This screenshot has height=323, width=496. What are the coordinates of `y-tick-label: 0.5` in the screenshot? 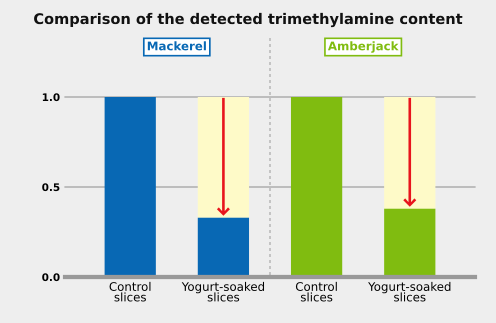 It's located at (51, 187).